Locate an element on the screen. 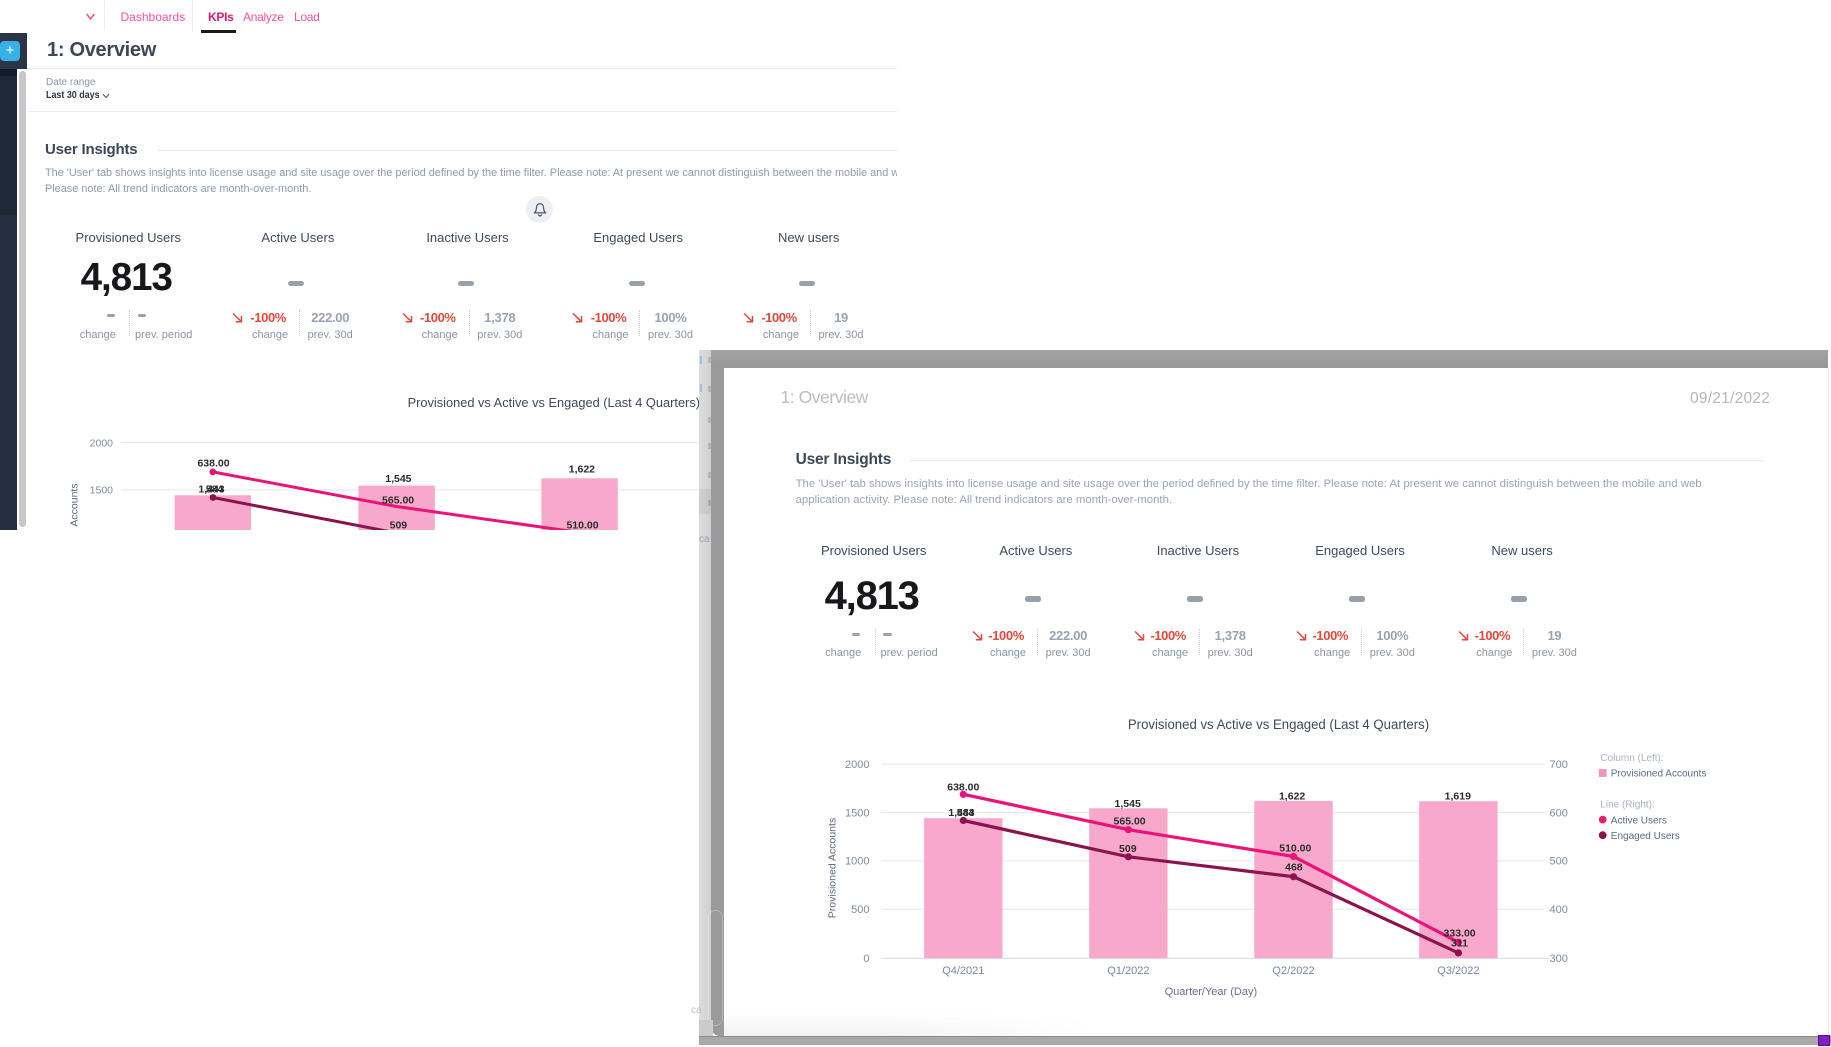 The width and height of the screenshot is (1831, 1047). svg-text: Q1/2022 is located at coordinates (1128, 971).